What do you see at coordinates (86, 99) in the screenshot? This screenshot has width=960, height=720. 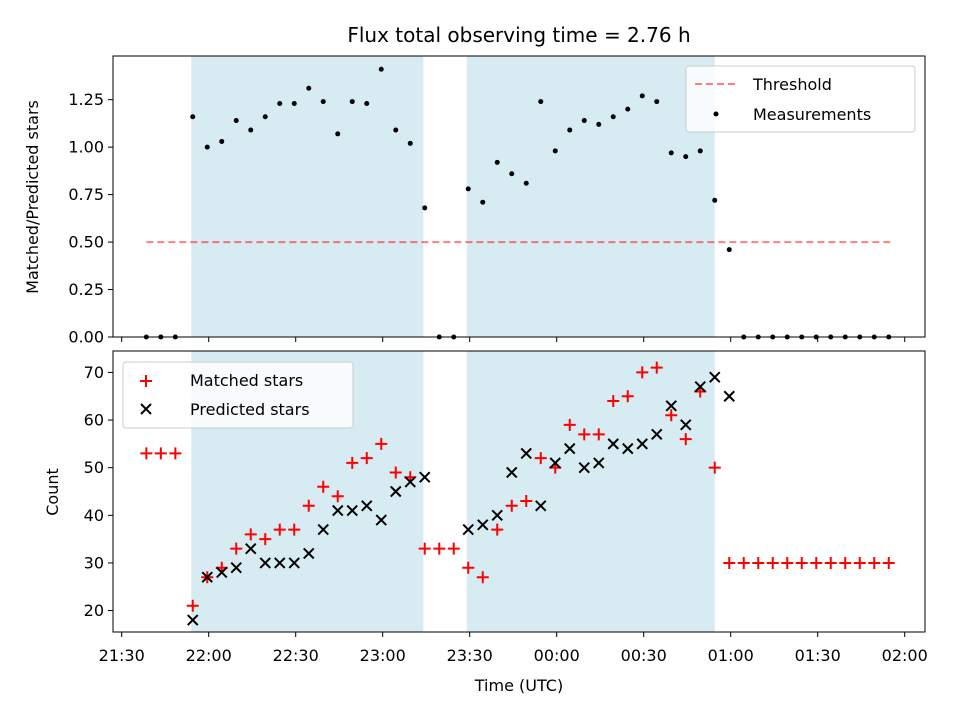 I see `y-tick-label: 1.25` at bounding box center [86, 99].